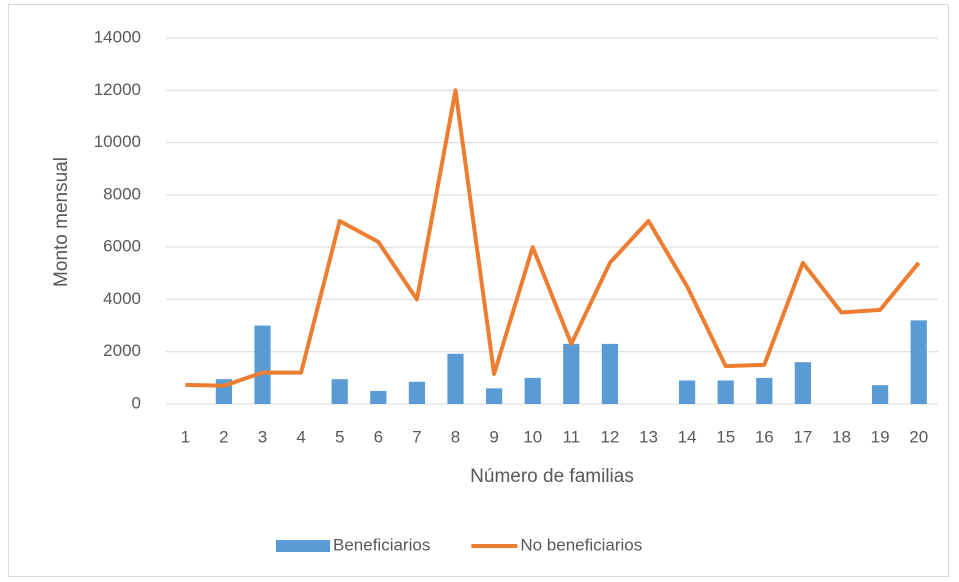  Describe the element at coordinates (136, 402) in the screenshot. I see `y-tick-label: 0` at that location.